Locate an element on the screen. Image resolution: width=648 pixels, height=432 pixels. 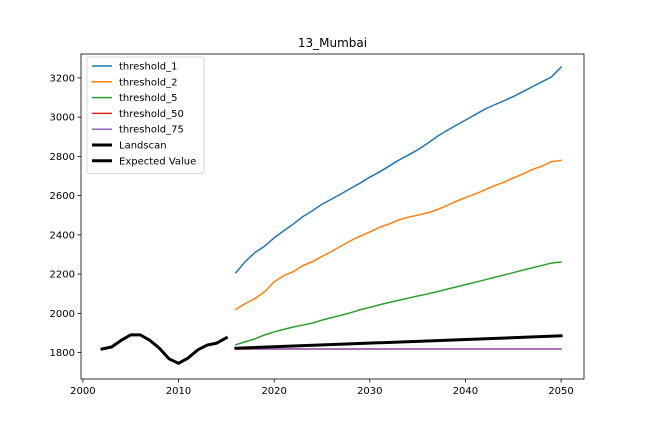
y-tick-label: 3200 is located at coordinates (62, 78).